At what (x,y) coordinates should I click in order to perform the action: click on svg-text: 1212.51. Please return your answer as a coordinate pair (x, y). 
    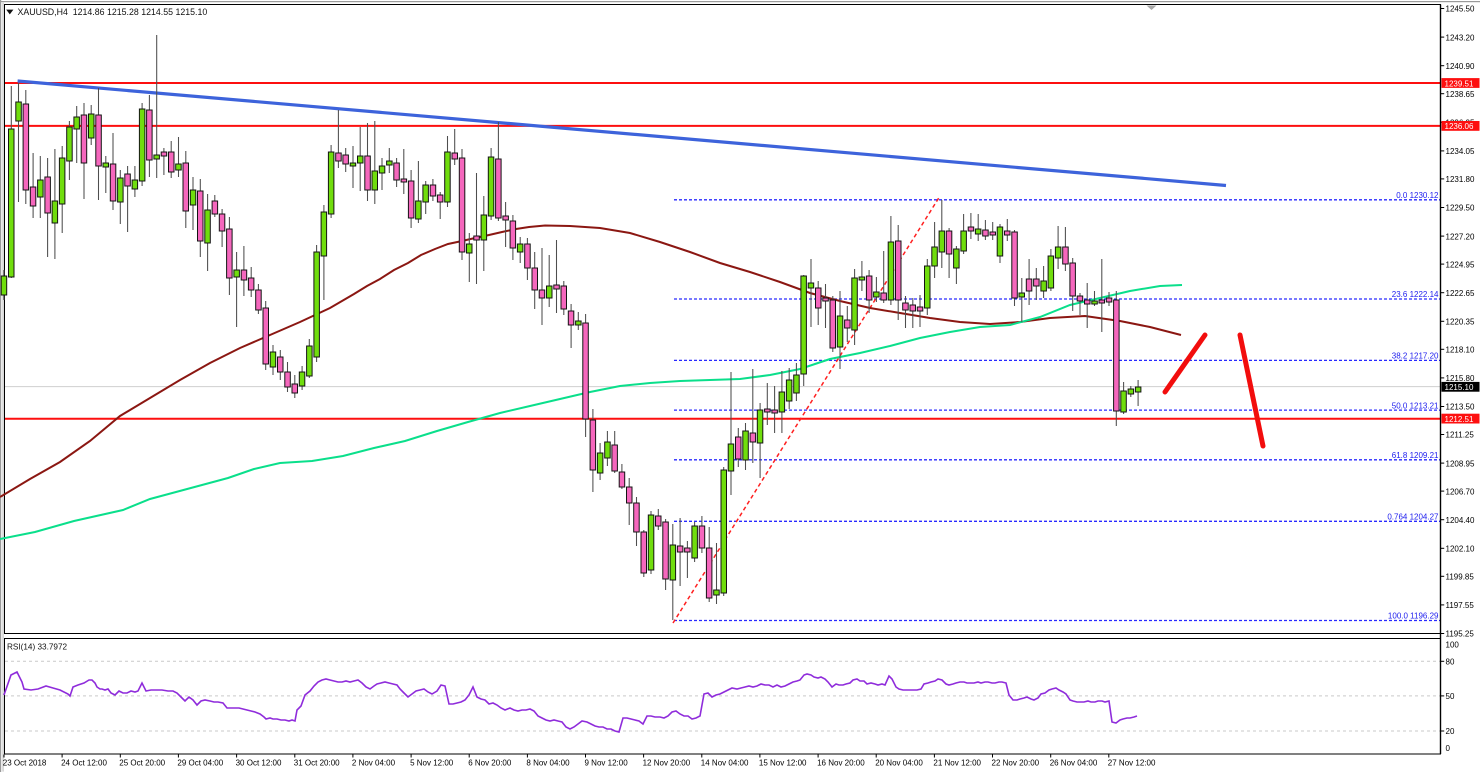
    Looking at the image, I should click on (1459, 419).